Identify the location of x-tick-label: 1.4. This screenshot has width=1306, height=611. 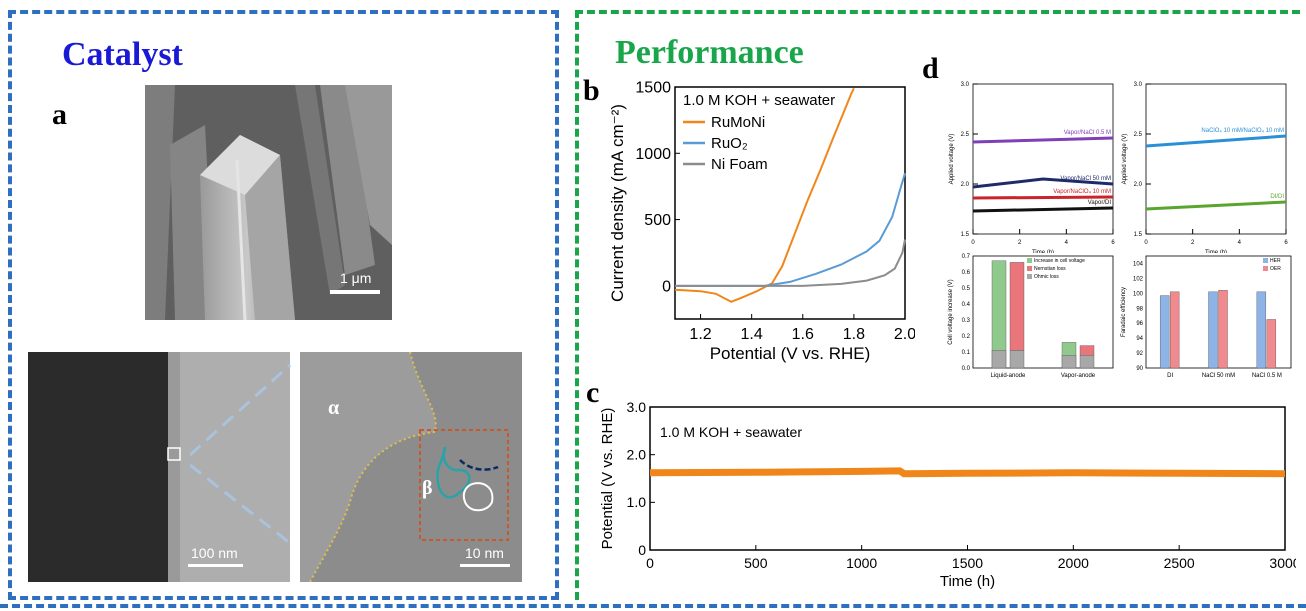
(752, 334).